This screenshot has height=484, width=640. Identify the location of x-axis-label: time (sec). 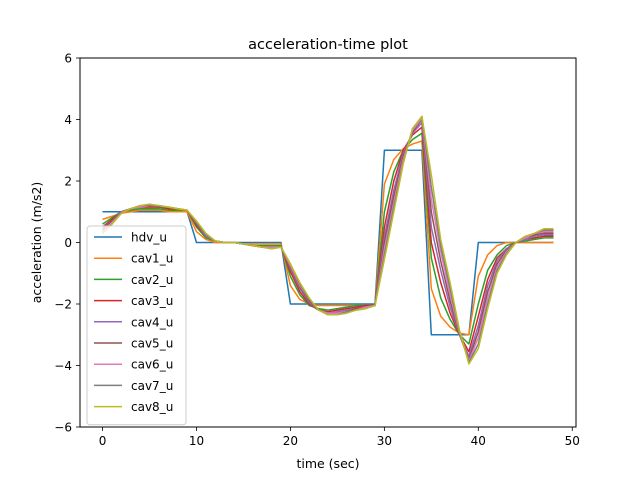
(327, 463).